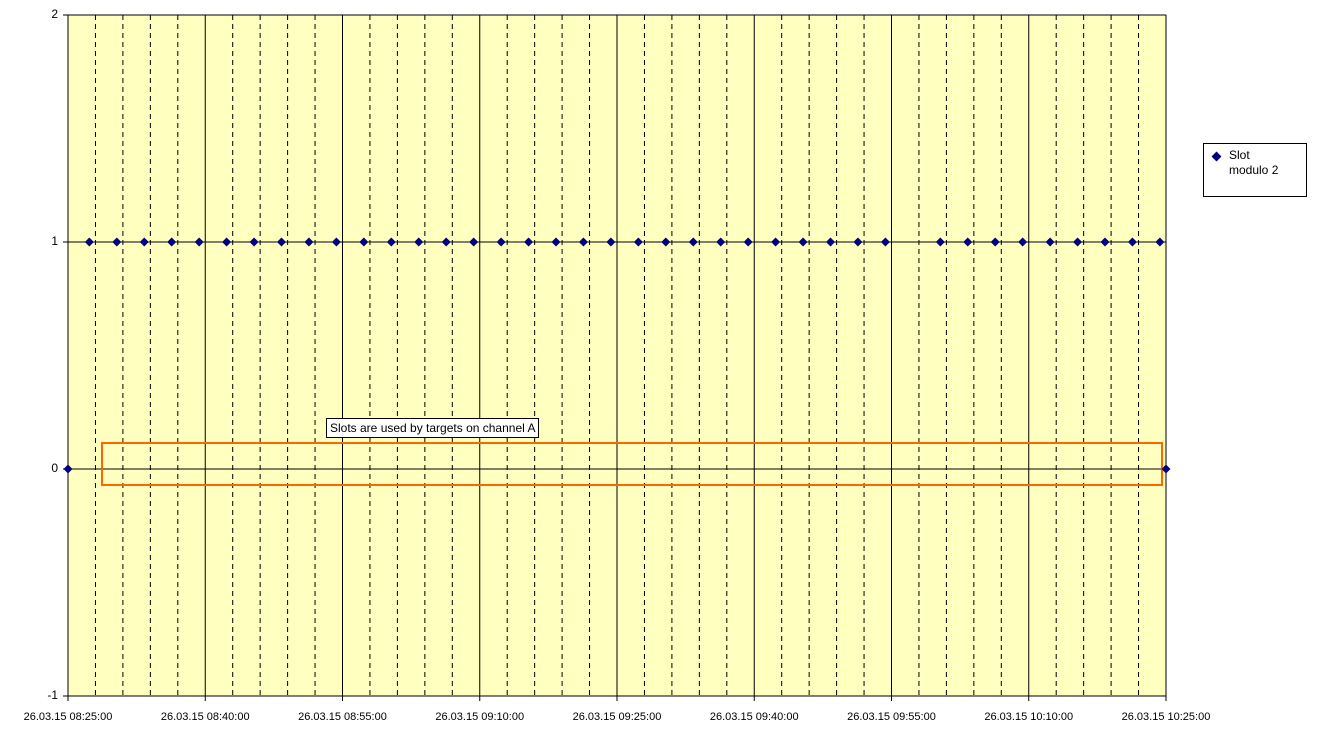 The width and height of the screenshot is (1320, 729). Describe the element at coordinates (1216, 156) in the screenshot. I see `legend-marker` at that location.